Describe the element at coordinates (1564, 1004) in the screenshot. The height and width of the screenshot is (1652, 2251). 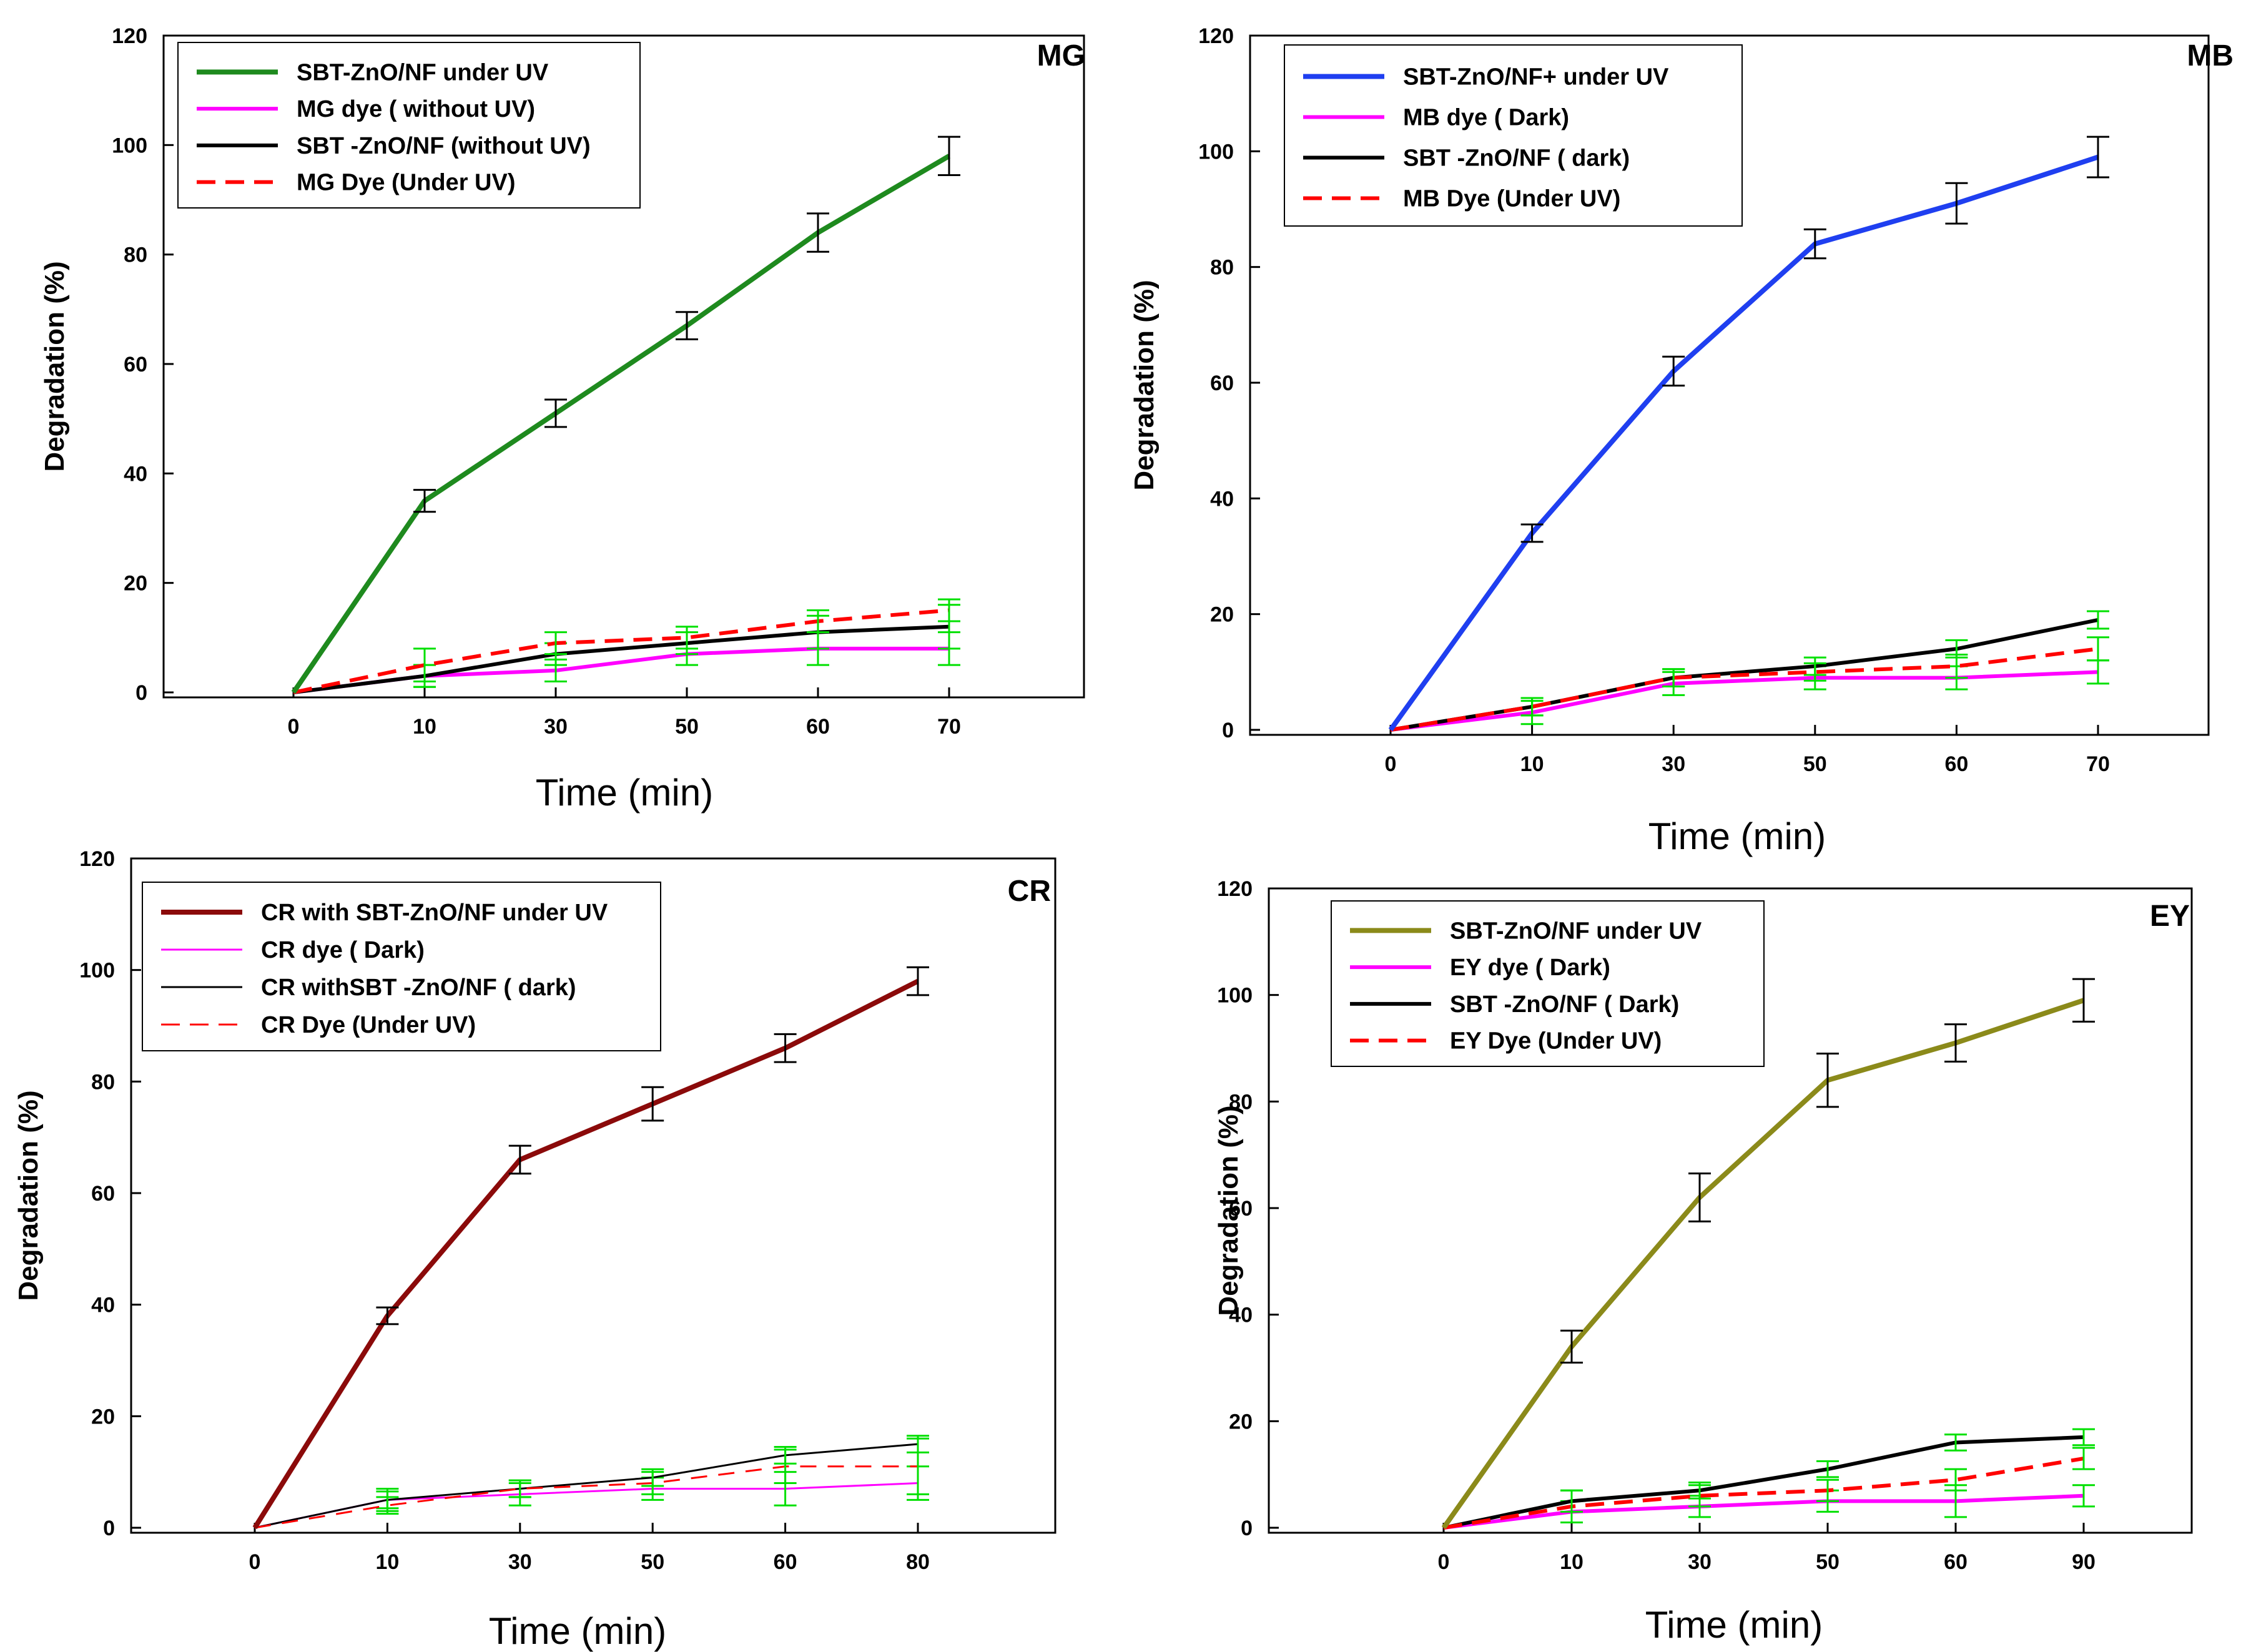
I see `legend-label-ey-2: SBT -ZnO/NF ( Dark)` at that location.